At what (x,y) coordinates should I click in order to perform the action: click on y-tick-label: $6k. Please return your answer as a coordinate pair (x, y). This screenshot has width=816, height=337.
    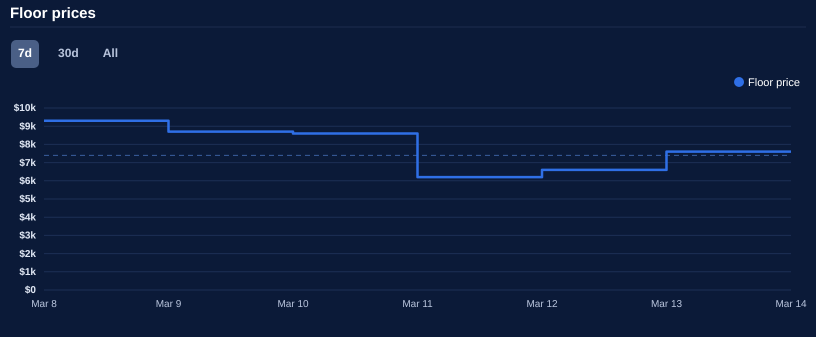
    Looking at the image, I should click on (27, 181).